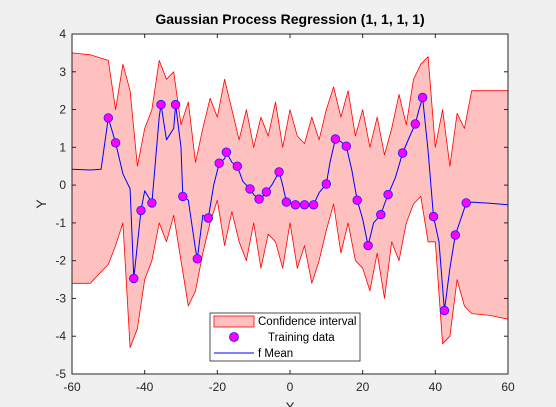  Describe the element at coordinates (60, 223) in the screenshot. I see `y-tick-label: -1` at that location.